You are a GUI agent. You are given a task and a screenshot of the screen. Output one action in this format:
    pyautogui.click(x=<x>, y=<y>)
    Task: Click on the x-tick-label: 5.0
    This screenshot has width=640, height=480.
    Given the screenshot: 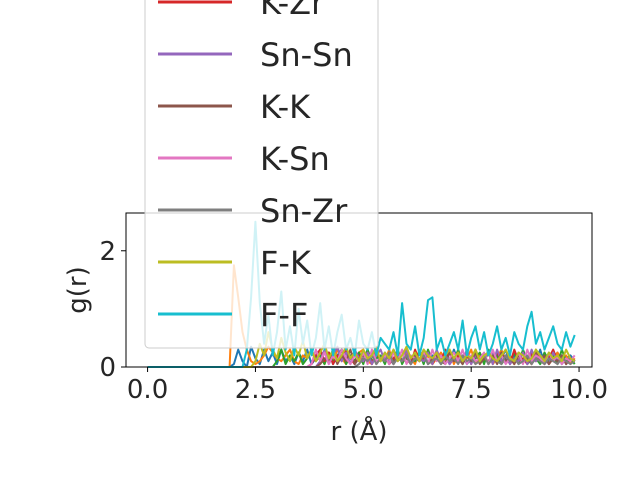 What is the action you would take?
    pyautogui.click(x=363, y=390)
    